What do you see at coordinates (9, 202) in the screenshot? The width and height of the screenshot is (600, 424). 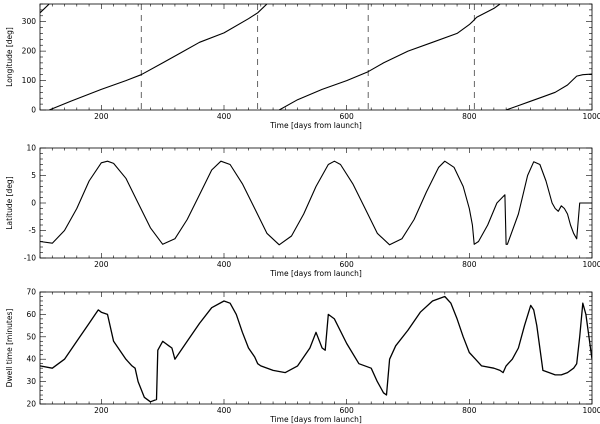 I see `y-axis-label: Latitude [deg]` at bounding box center [9, 202].